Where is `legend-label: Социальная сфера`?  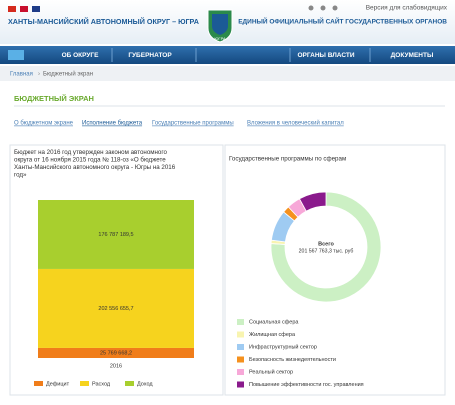
legend-label: Социальная сфера is located at coordinates (274, 322).